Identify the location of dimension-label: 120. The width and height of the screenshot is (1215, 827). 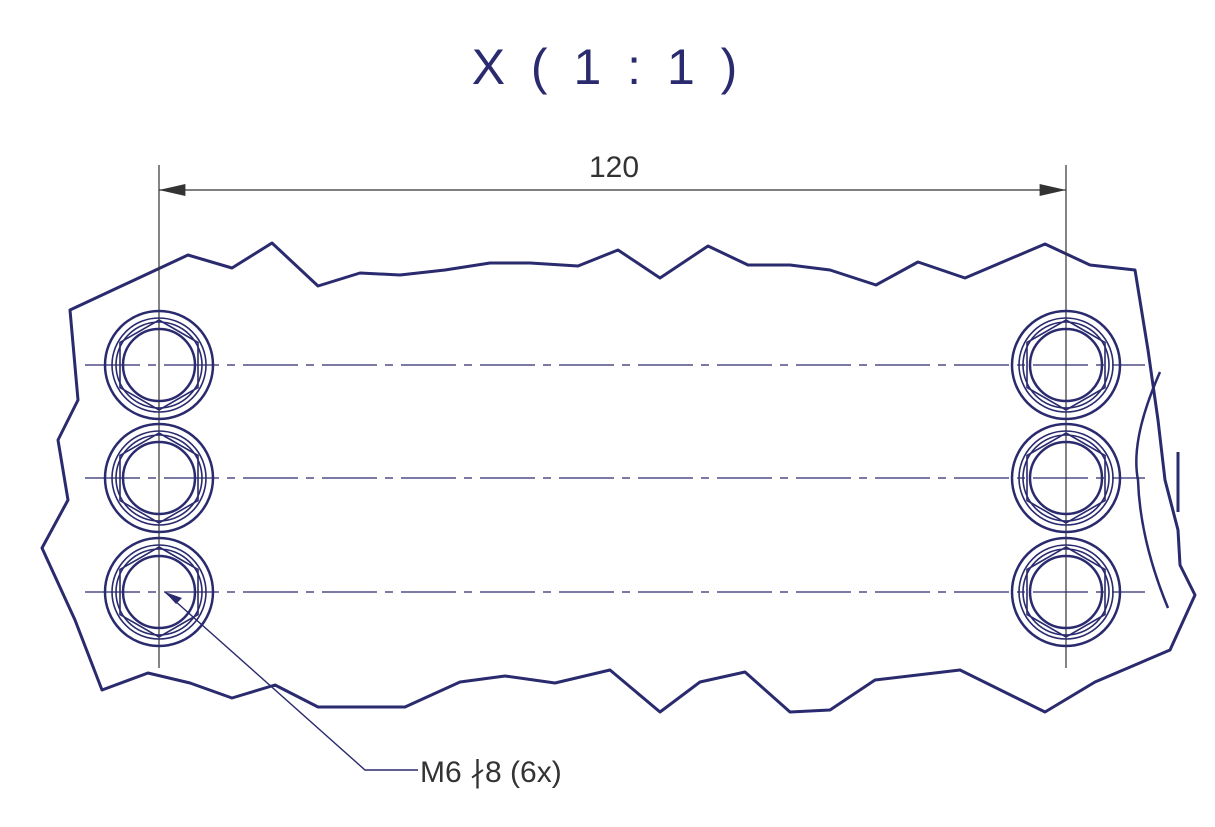
(614, 167).